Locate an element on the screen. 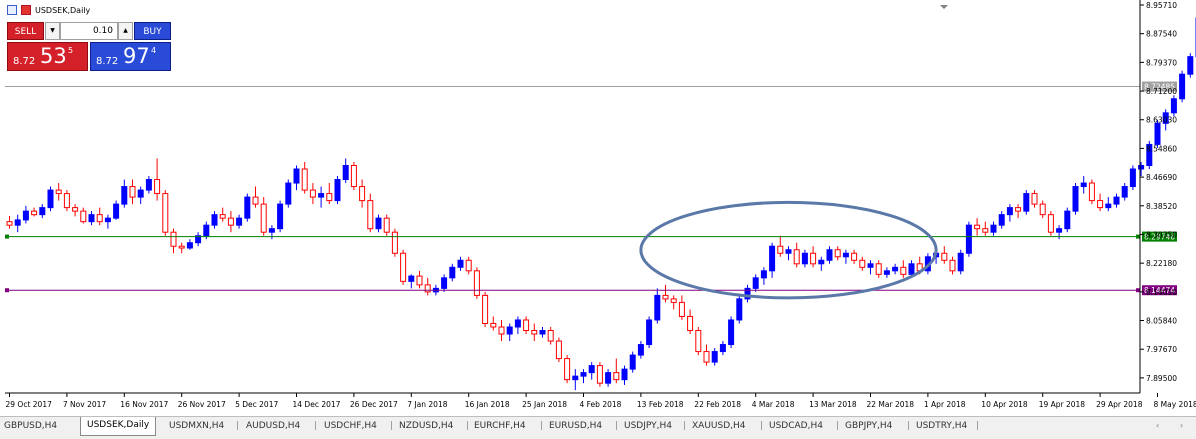 The width and height of the screenshot is (1196, 439). buy-price-prefix: 8.72 is located at coordinates (107, 61).